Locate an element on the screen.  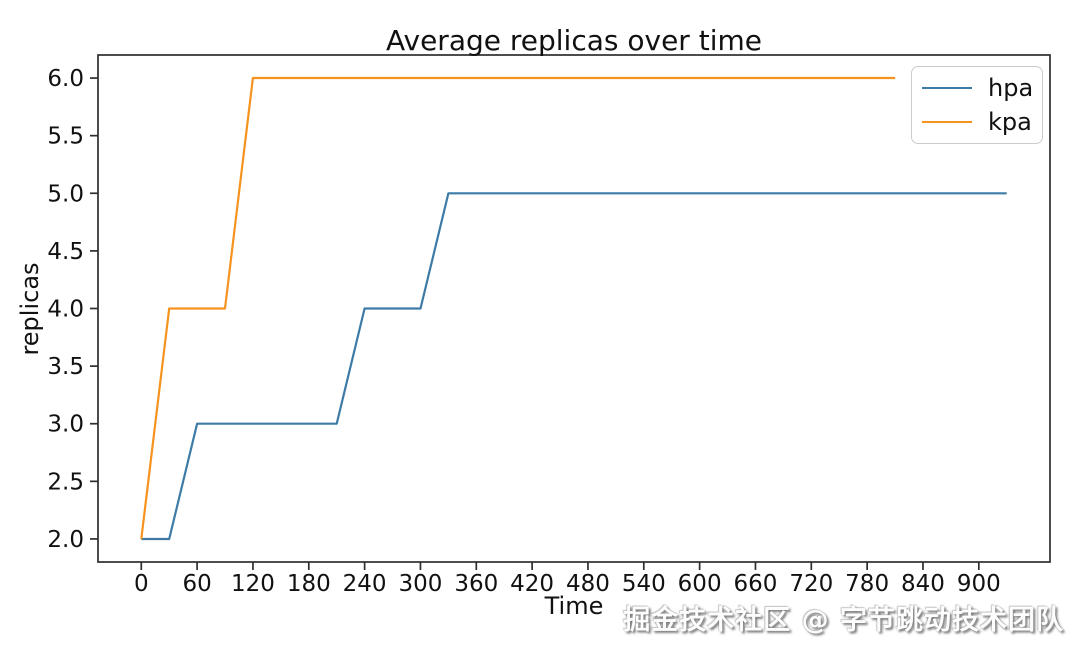
svg-text: 420 is located at coordinates (532, 584).